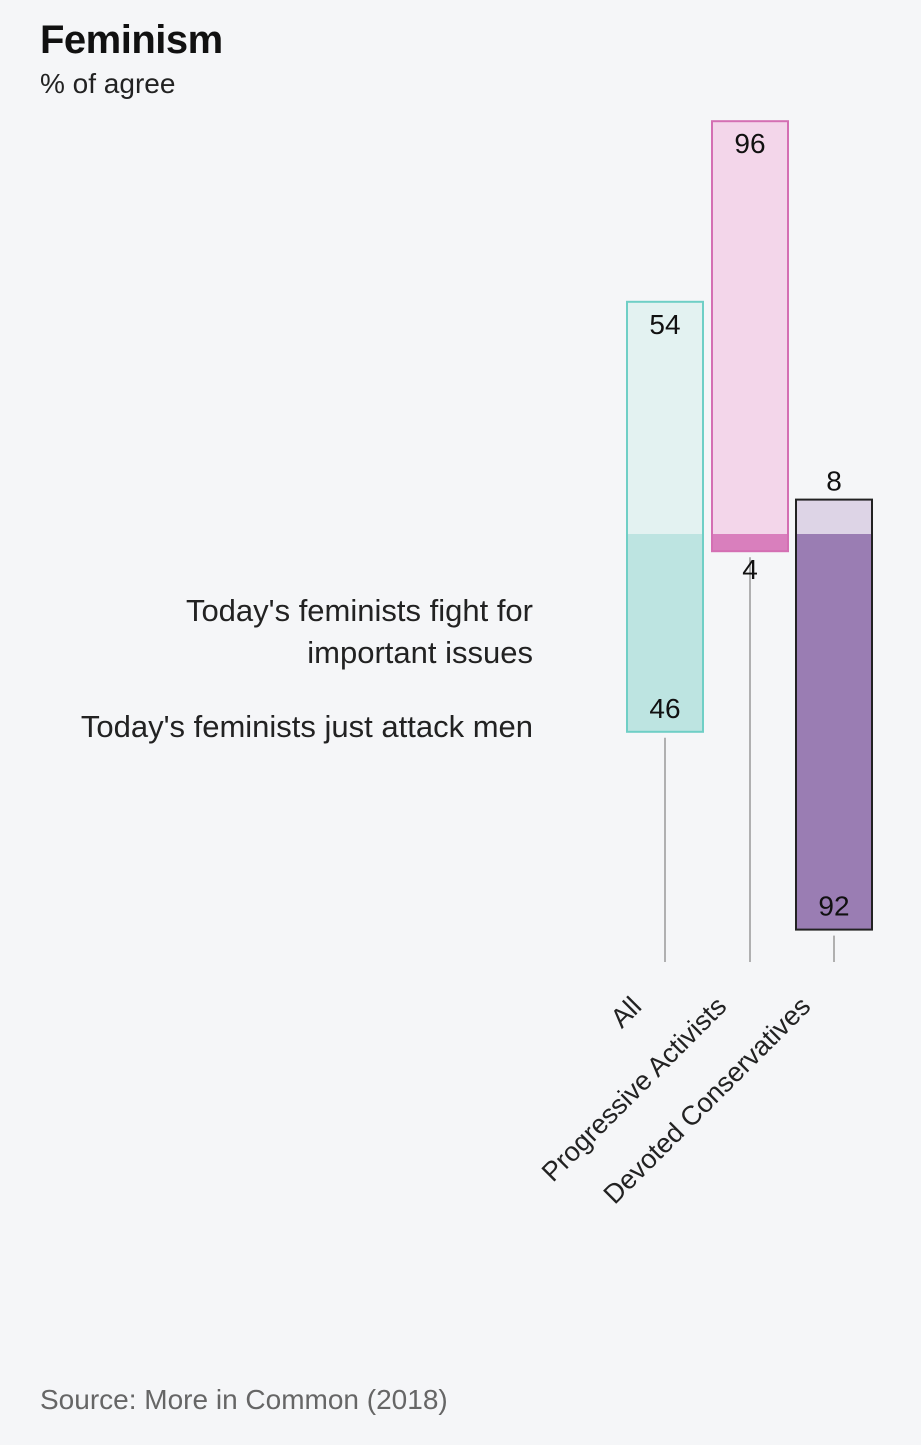 The width and height of the screenshot is (921, 1445). I want to click on bar-outline-all, so click(665, 516).